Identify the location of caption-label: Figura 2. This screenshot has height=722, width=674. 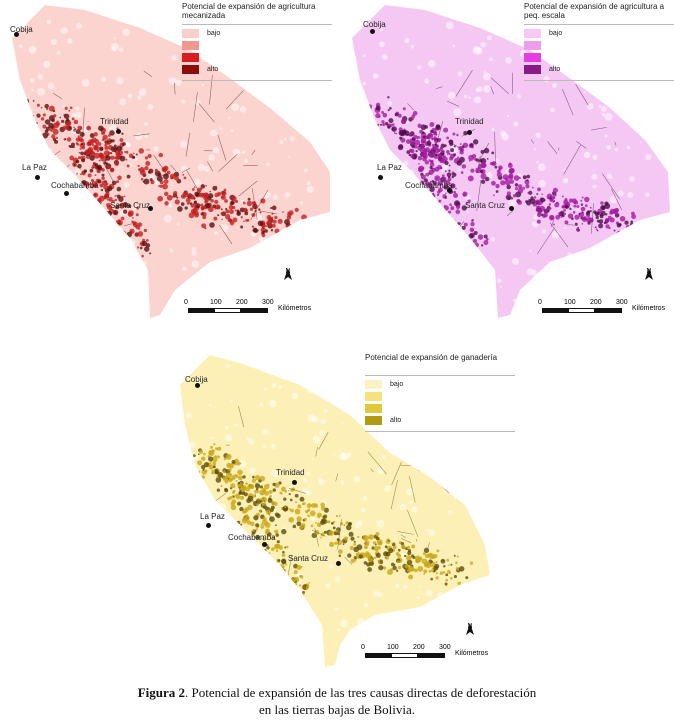
(161, 692).